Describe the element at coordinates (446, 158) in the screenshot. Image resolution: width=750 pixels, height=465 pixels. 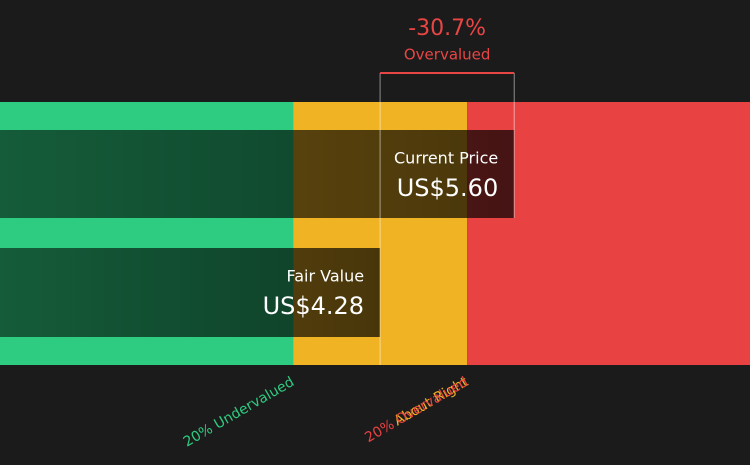
I see `bar-name: Current Price` at that location.